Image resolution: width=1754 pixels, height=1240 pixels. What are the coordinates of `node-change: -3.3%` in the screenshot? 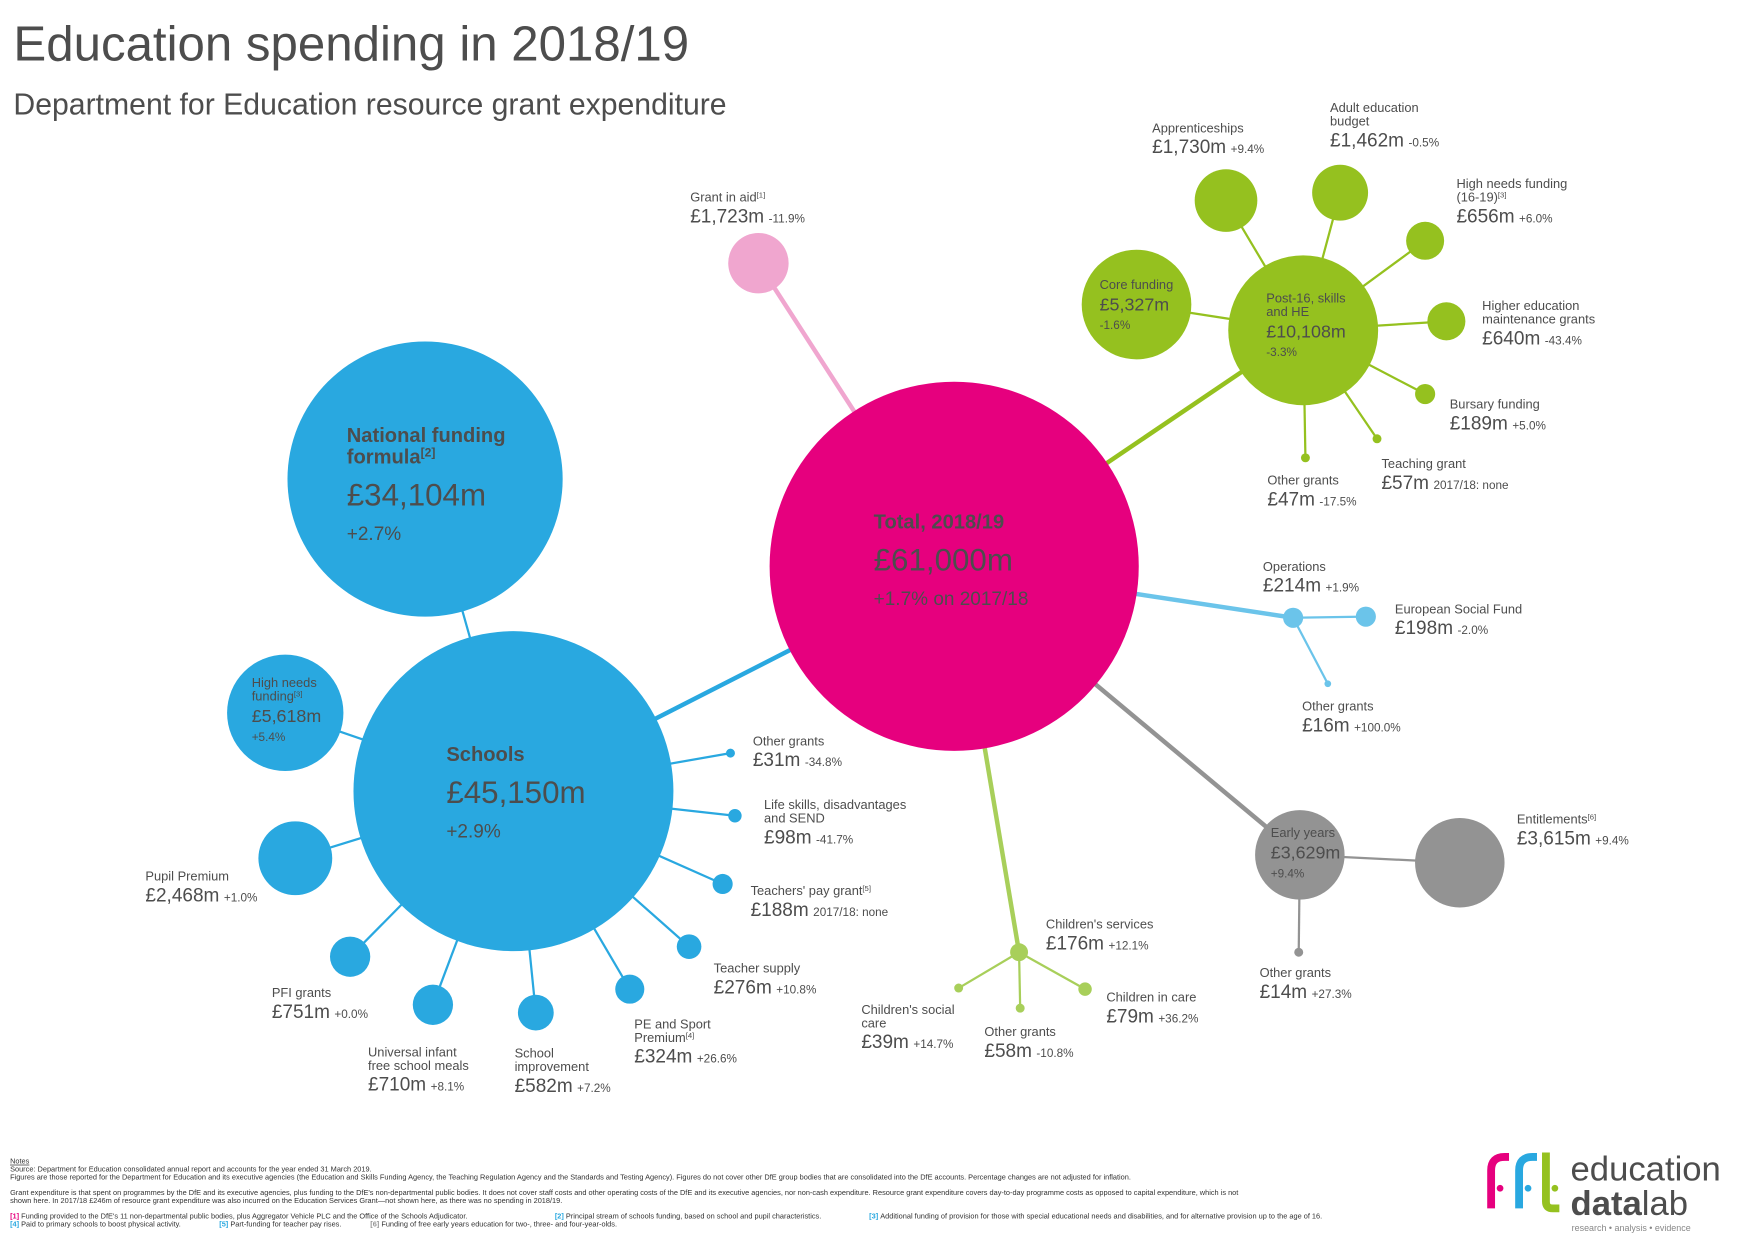 It's located at (1281, 352).